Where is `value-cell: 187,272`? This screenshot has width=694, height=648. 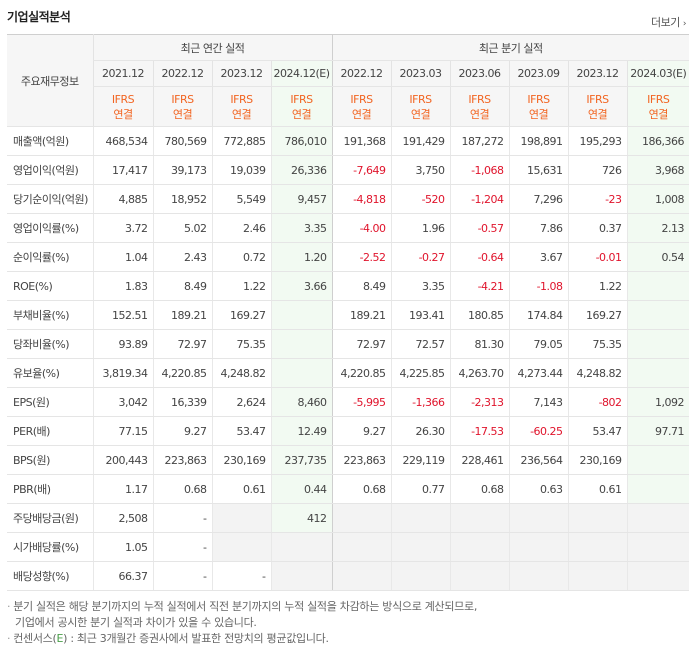 value-cell: 187,272 is located at coordinates (479, 141).